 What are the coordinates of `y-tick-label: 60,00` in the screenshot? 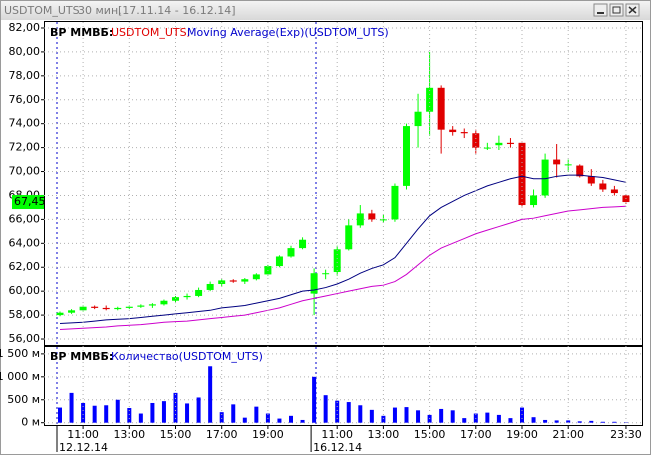 It's located at (25, 290).